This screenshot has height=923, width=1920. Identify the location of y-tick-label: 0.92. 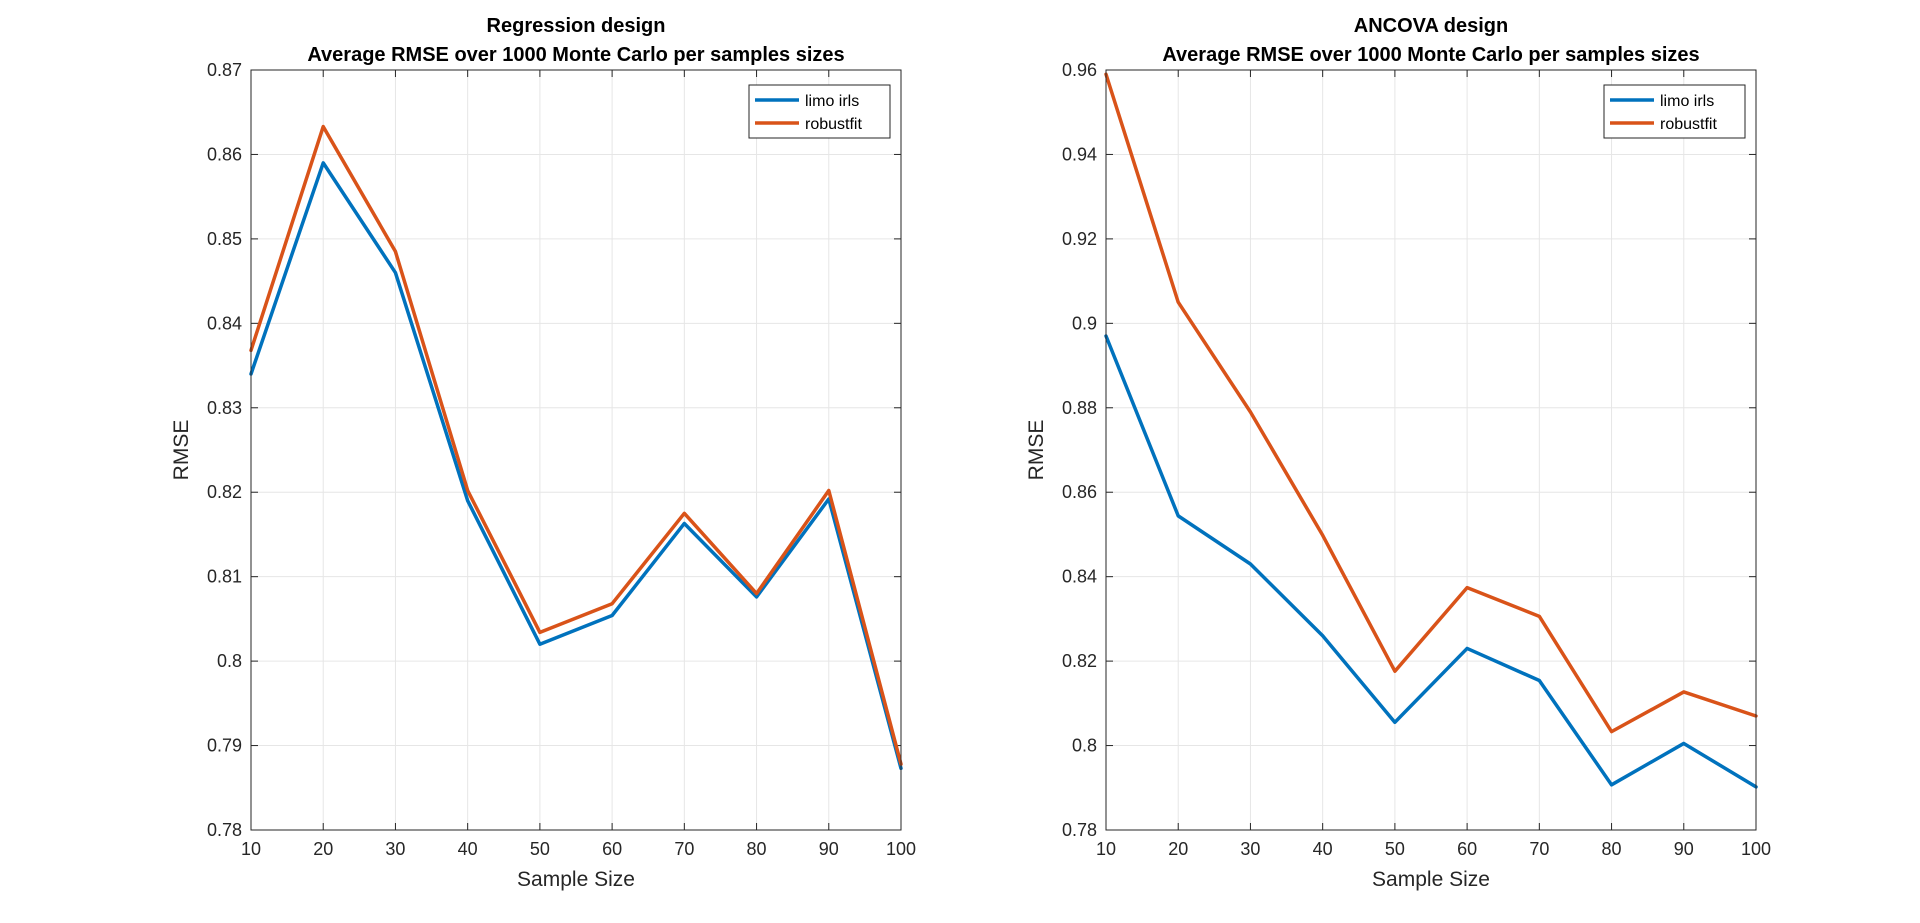
(1079, 239).